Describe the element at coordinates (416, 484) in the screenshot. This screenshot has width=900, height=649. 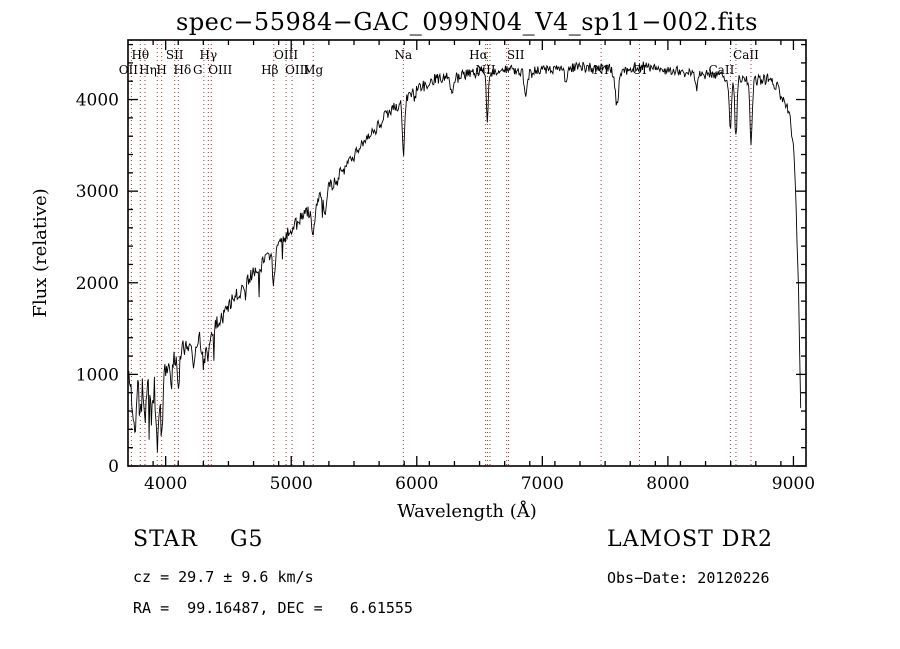
I see `x-tick-label: 6000` at that location.